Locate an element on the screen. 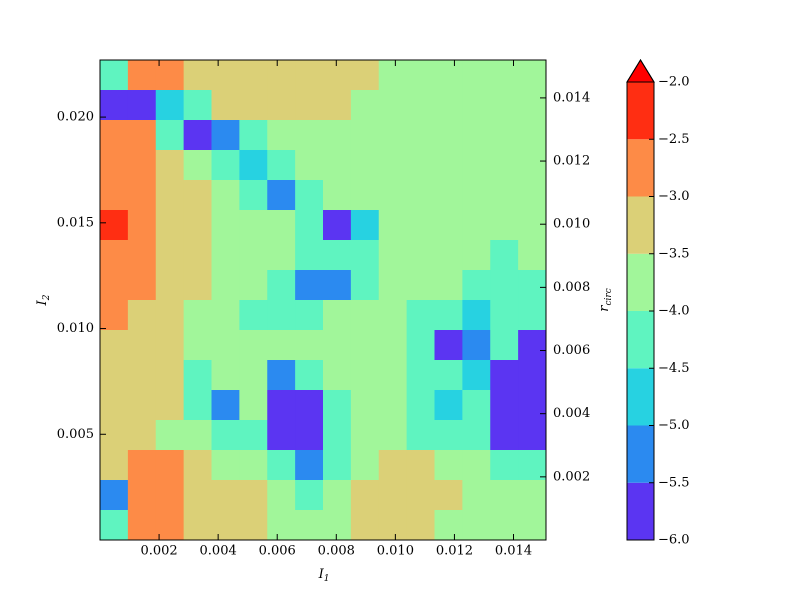  colorbar-tick-label: −3.5 is located at coordinates (674, 253).